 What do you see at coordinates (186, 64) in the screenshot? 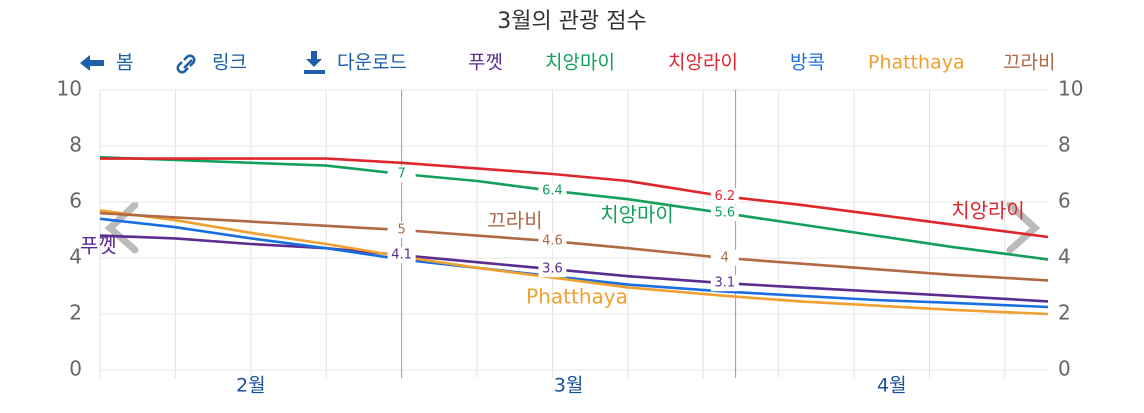
I see `link-icon` at bounding box center [186, 64].